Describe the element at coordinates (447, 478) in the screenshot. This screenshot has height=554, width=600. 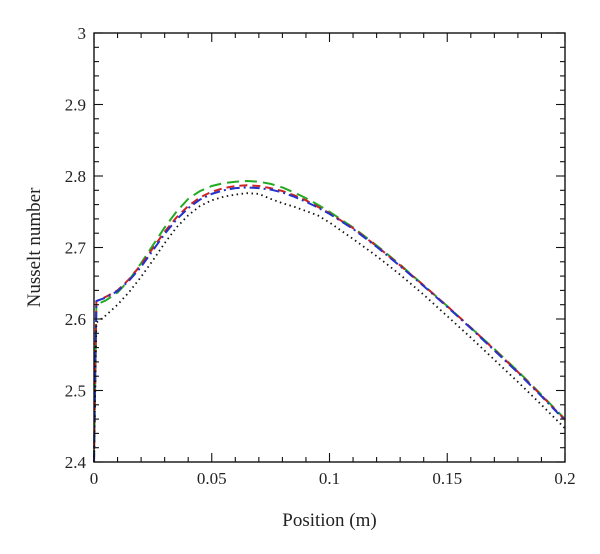
I see `x-tick-label: 0.15` at that location.